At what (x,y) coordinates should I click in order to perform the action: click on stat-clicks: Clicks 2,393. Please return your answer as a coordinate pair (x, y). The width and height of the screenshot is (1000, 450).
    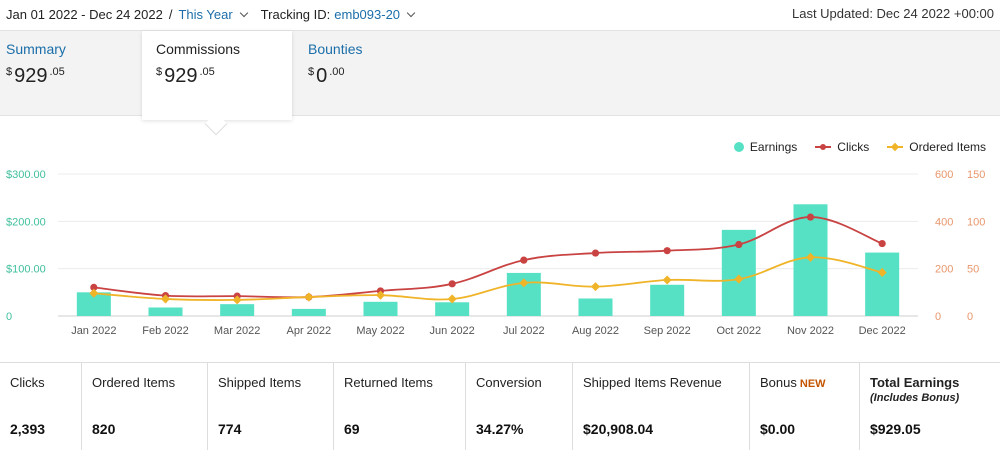
    Looking at the image, I should click on (41, 406).